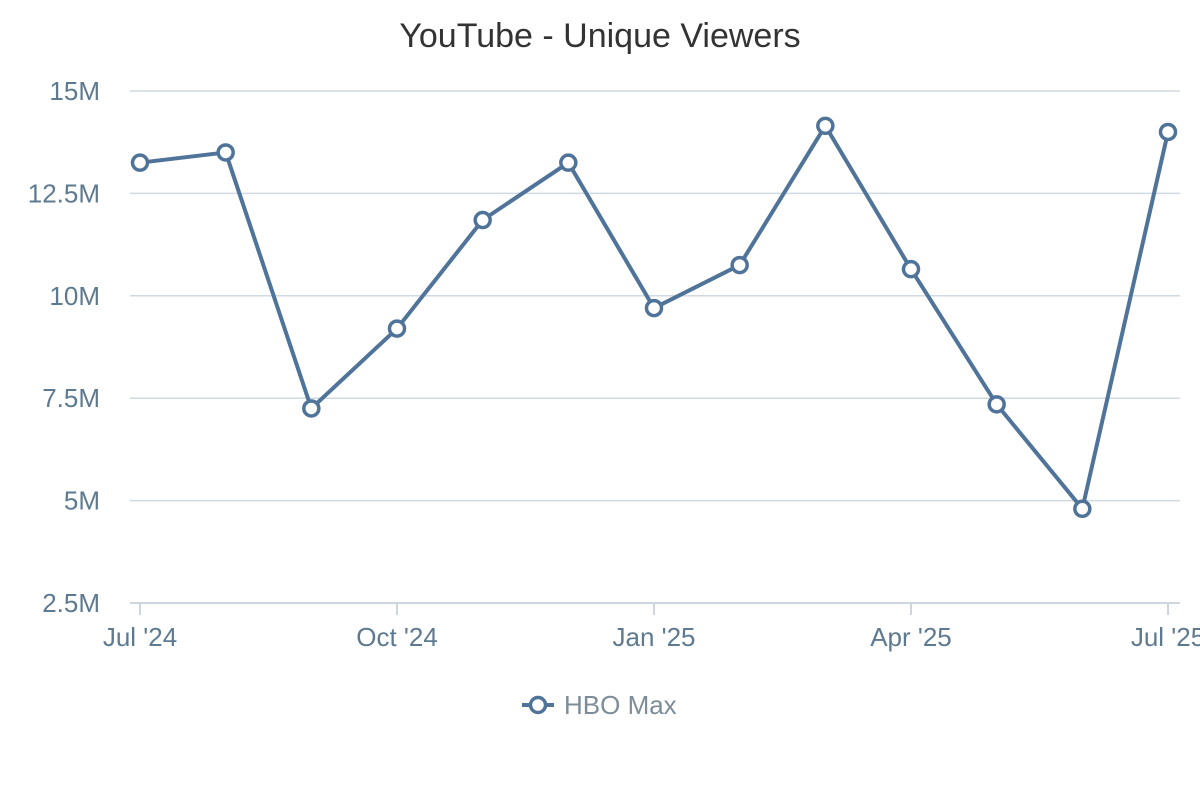 This screenshot has width=1200, height=800. I want to click on y-tick-label: 10M, so click(74, 296).